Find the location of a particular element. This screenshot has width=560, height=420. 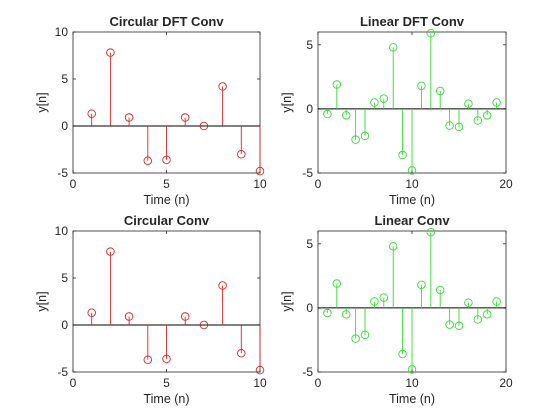

subplot-title: Linear DFT Conv is located at coordinates (412, 21).